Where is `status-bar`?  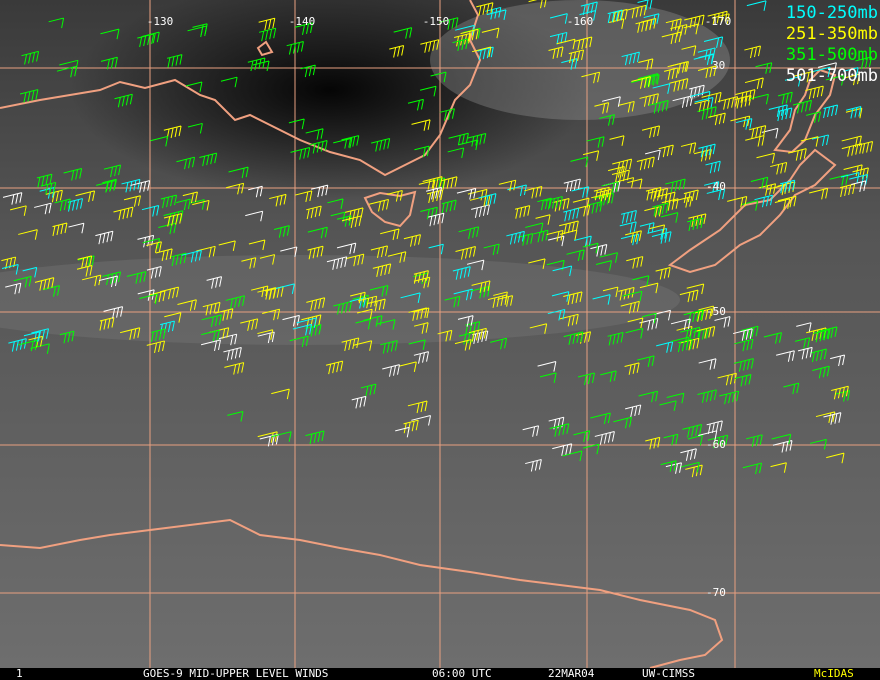
status-bar is located at coordinates (440, 674).